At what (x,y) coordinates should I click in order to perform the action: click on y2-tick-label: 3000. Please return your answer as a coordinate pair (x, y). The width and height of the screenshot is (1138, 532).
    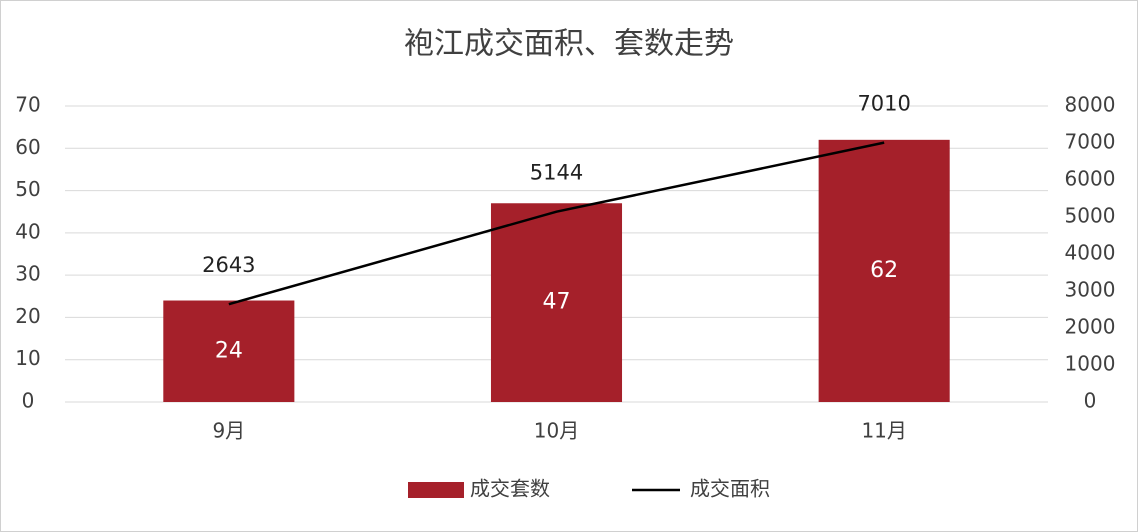
    Looking at the image, I should click on (1090, 290).